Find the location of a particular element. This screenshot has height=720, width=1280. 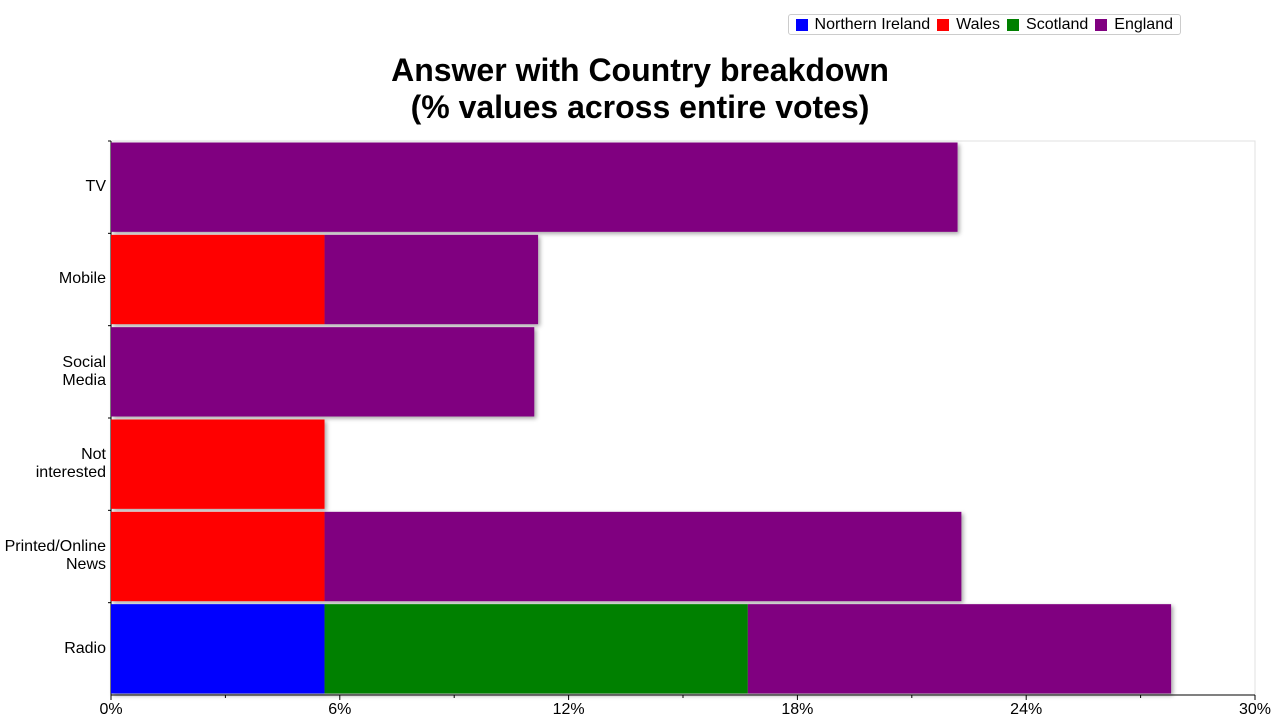

legend-label: Scotland is located at coordinates (1057, 24).